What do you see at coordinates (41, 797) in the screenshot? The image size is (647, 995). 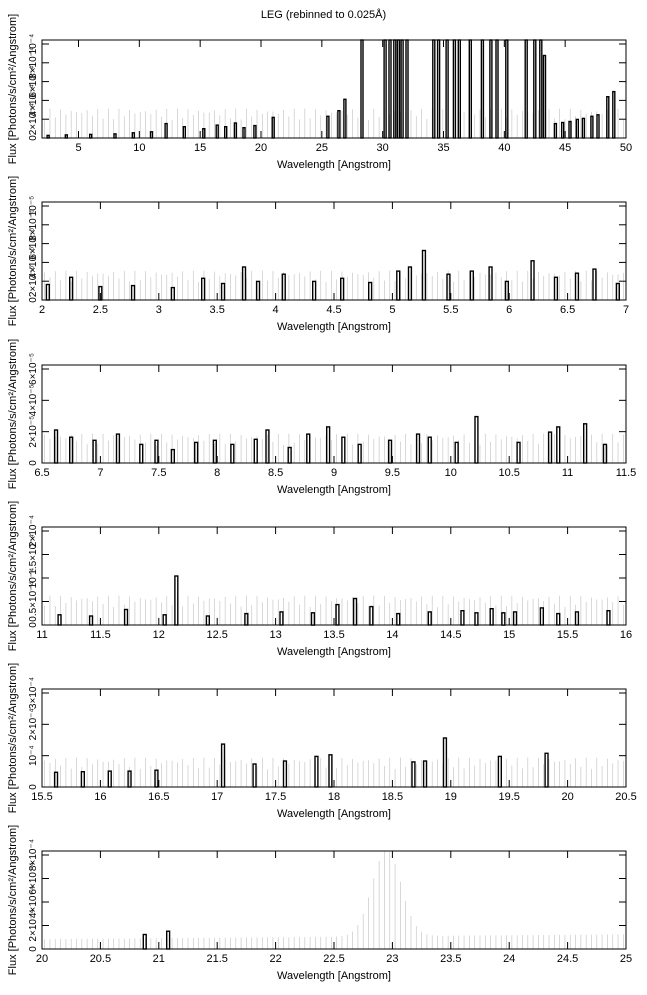 I see `x-tick-label: 15.5` at bounding box center [41, 797].